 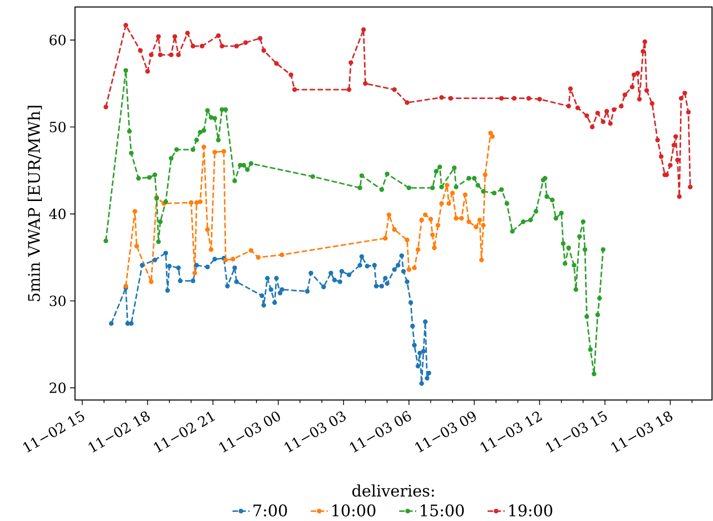 I want to click on y-tick-label: 40, so click(x=57, y=214).